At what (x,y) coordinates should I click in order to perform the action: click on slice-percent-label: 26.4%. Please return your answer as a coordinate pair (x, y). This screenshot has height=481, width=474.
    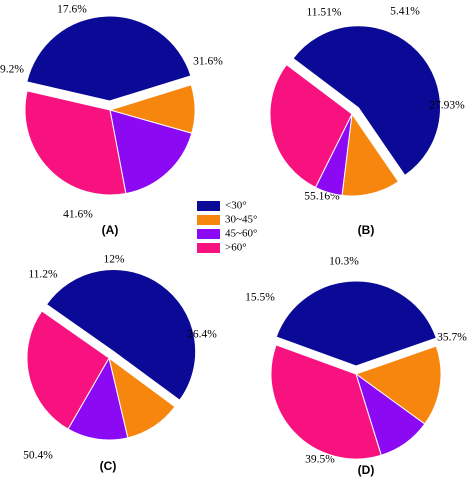
    Looking at the image, I should click on (202, 335).